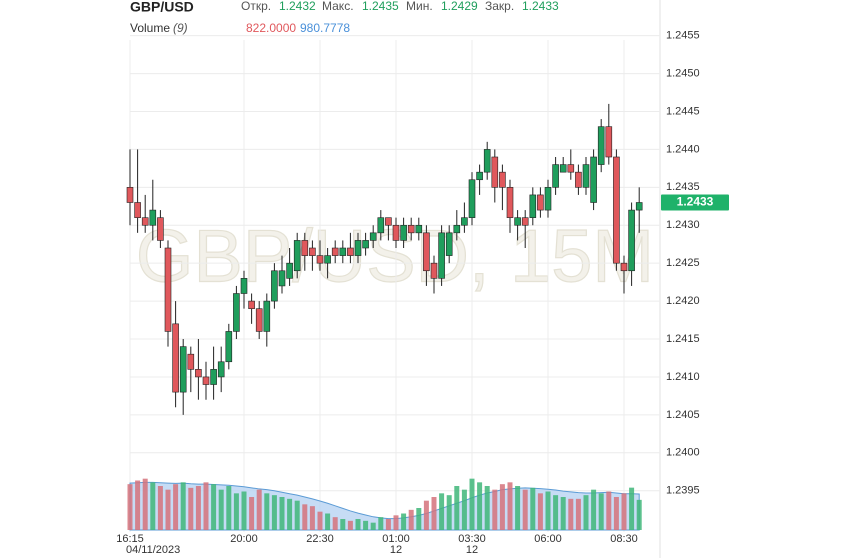 This screenshot has width=843, height=558. Describe the element at coordinates (683, 111) in the screenshot. I see `y-tick-label: 1.2445` at that location.